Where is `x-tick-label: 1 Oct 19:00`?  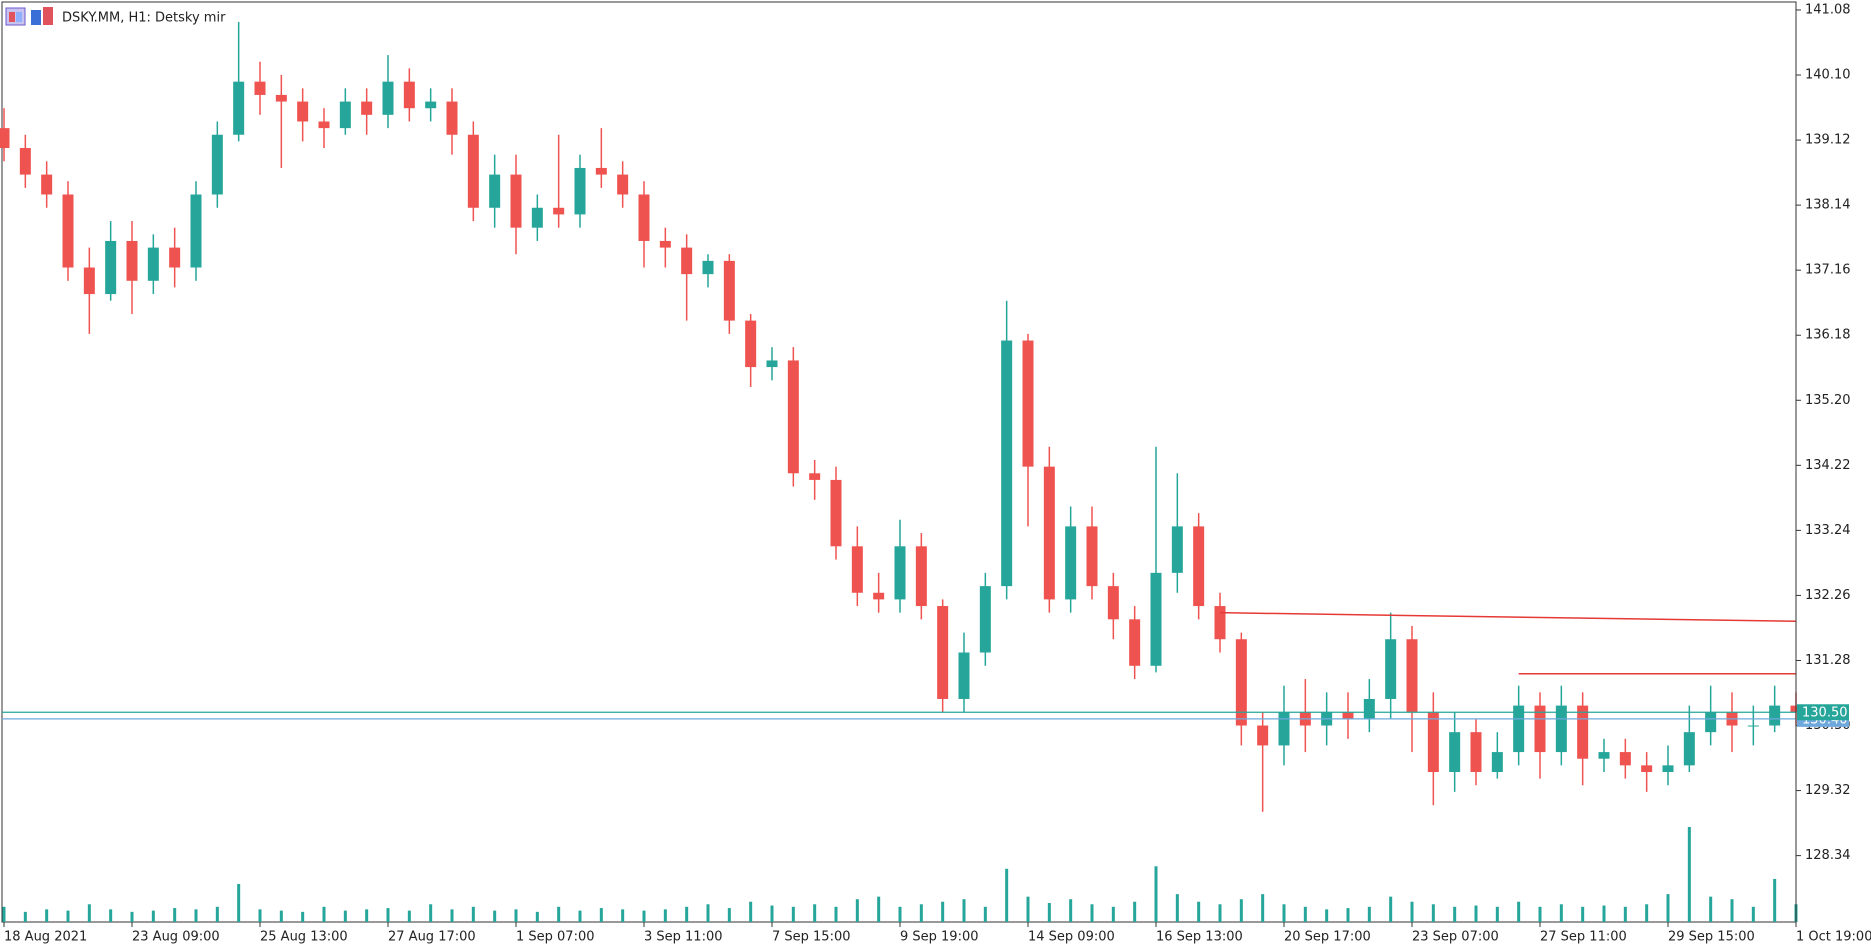
x-tick-label: 1 Oct 19:00 is located at coordinates (1833, 937).